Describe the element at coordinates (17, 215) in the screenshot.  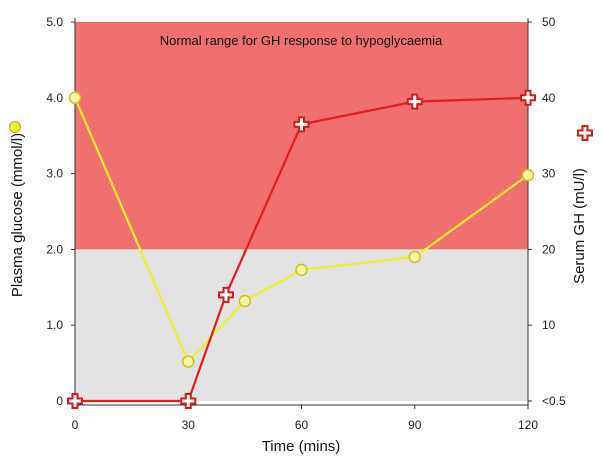
I see `y-left-axis-title: Plasma glucose (mmol/l)` at that location.